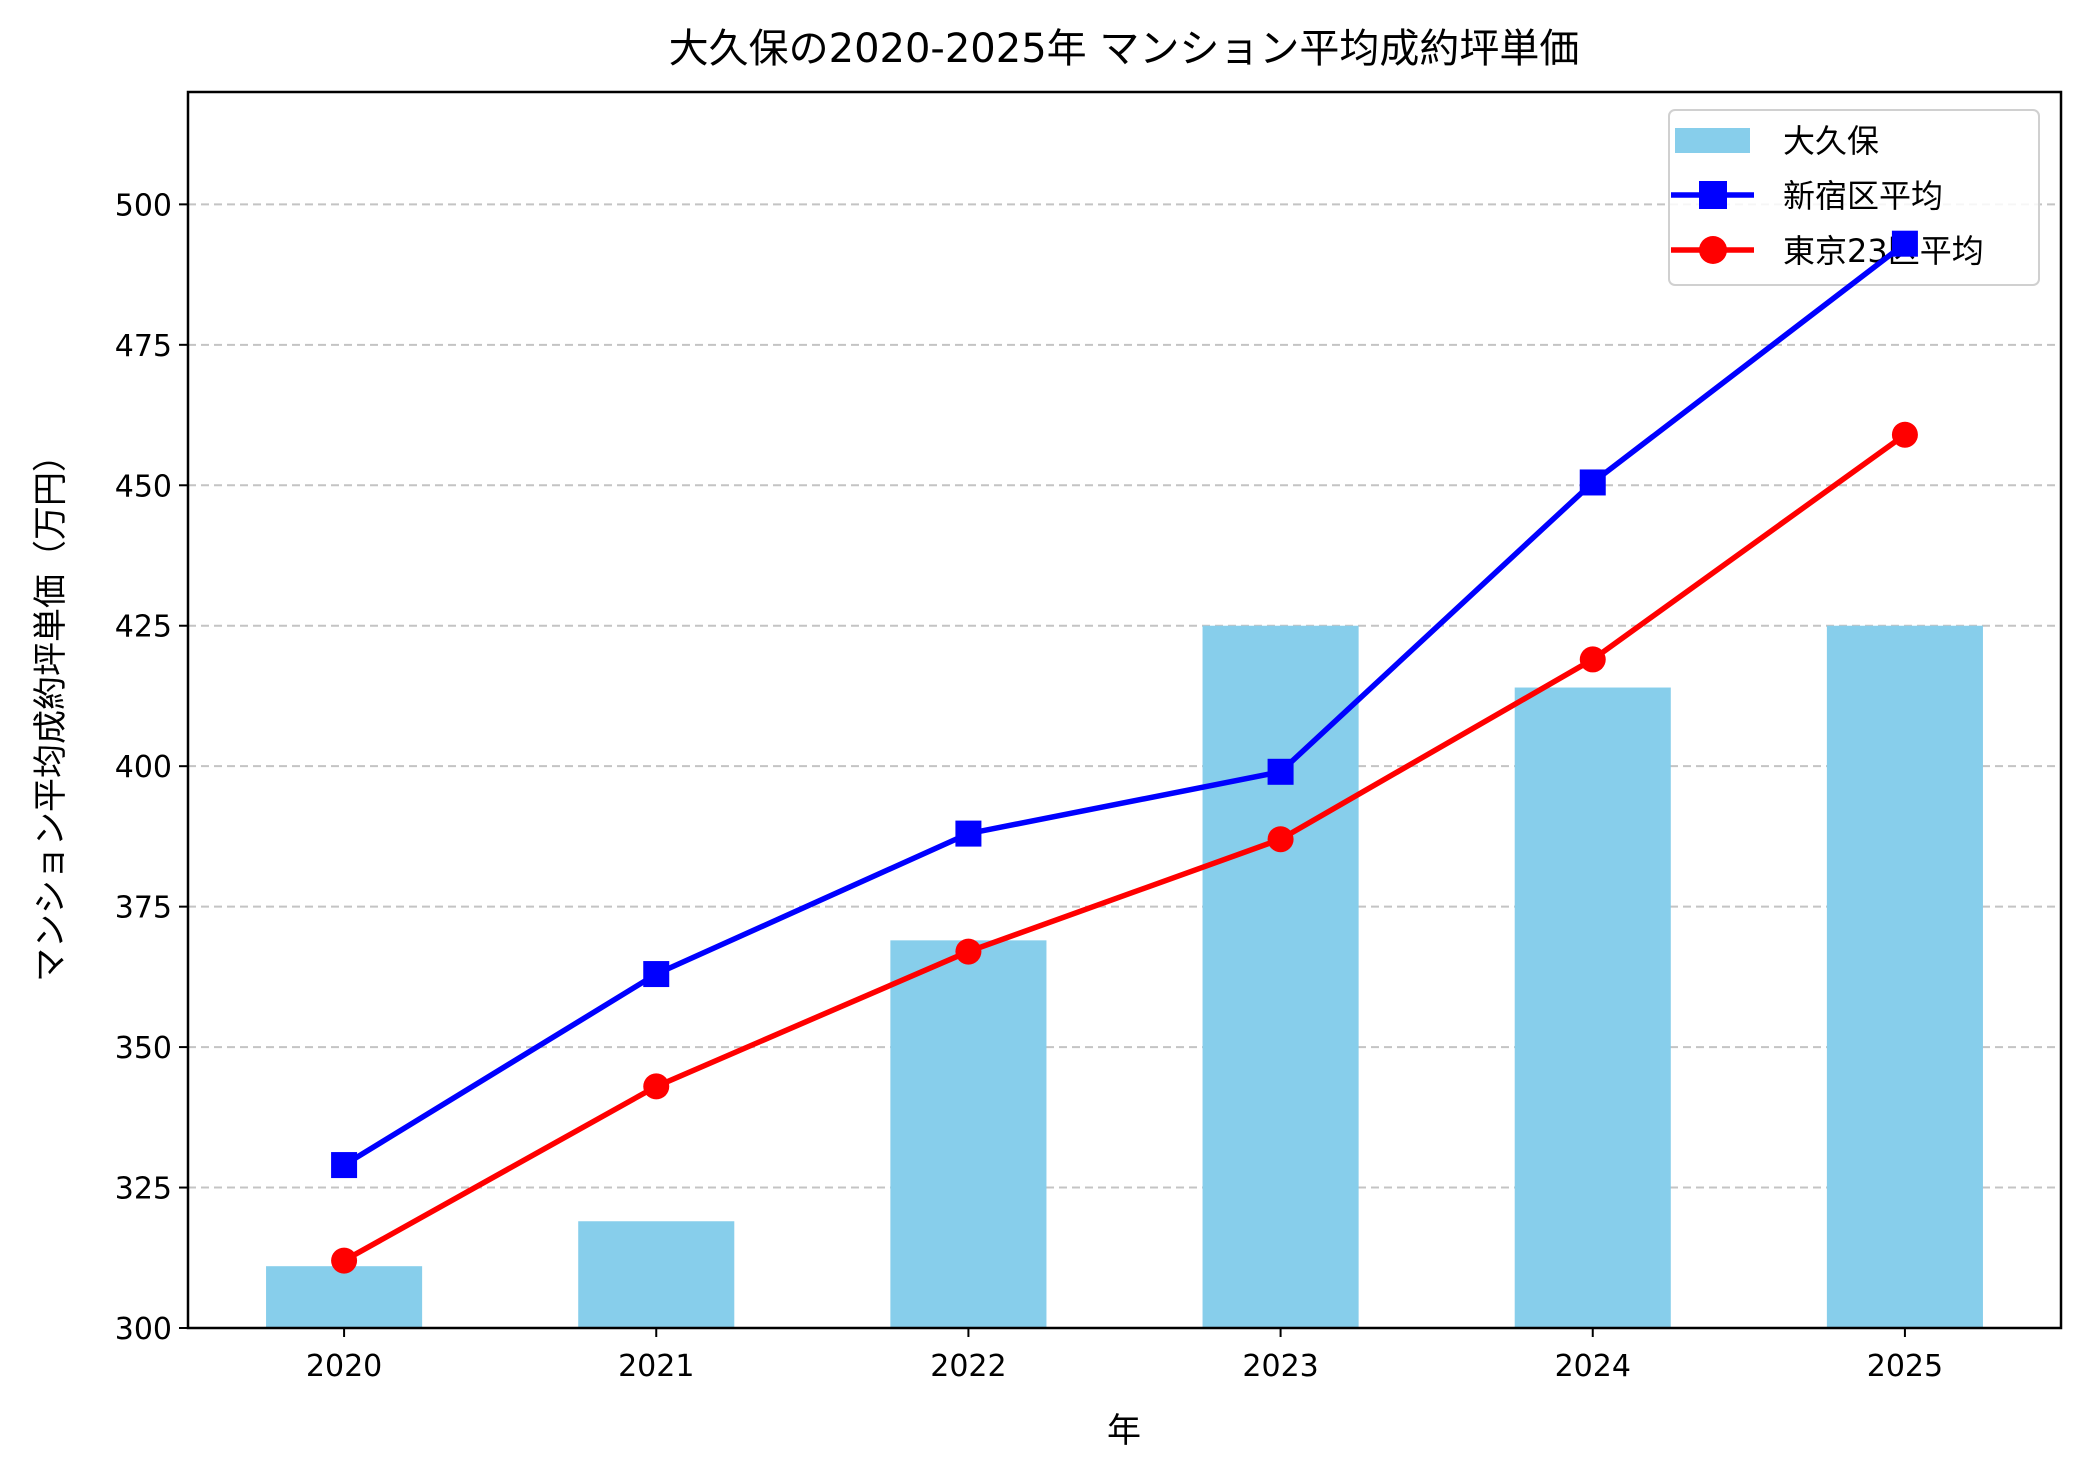 This screenshot has height=1478, width=2078. What do you see at coordinates (143, 346) in the screenshot?
I see `y-tick-label: 475` at bounding box center [143, 346].